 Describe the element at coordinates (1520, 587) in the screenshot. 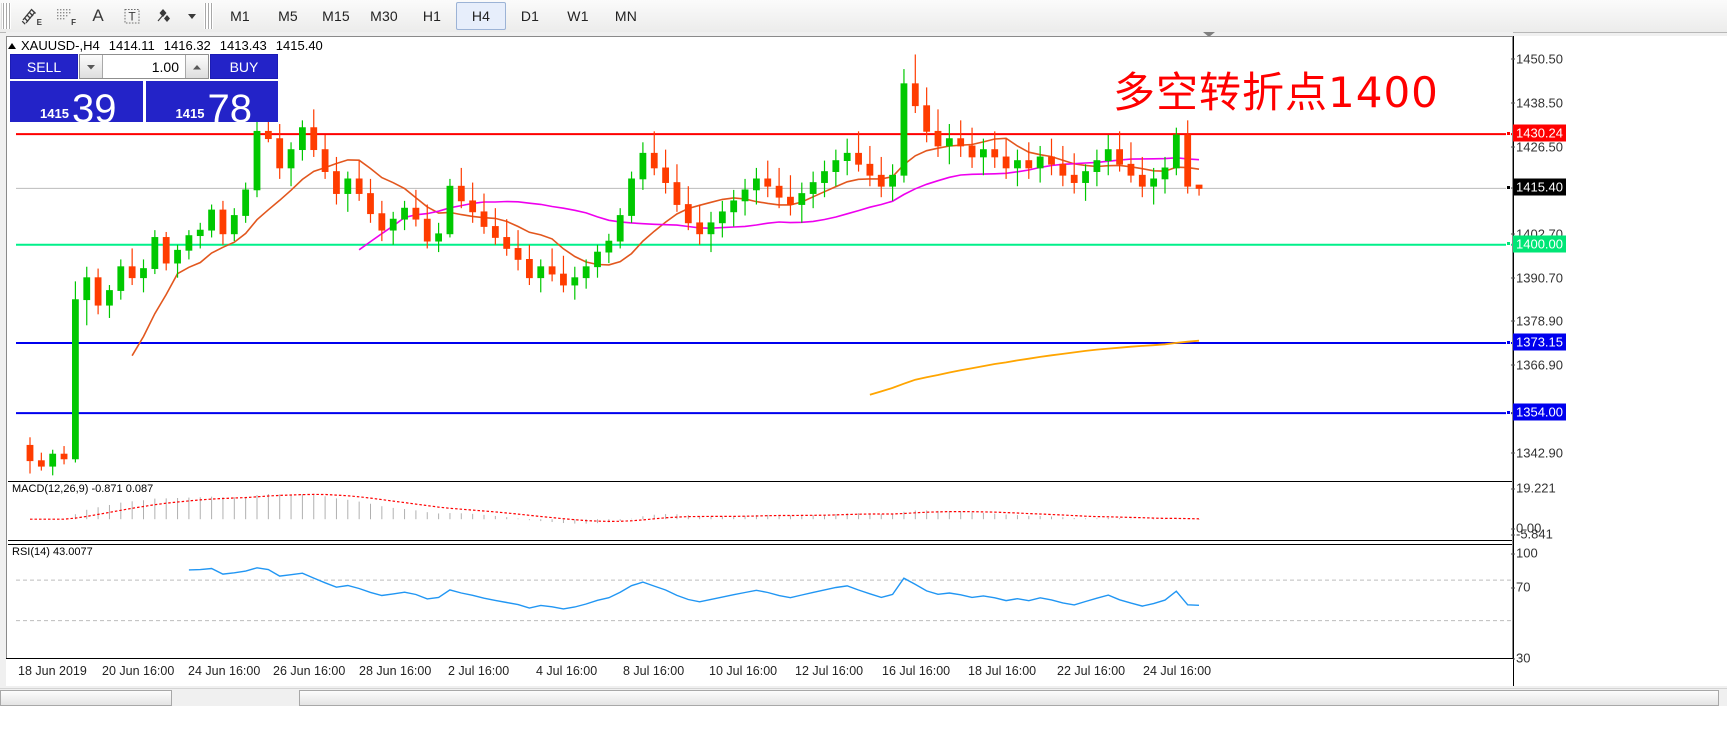

I see `rsi-axis-upper: 70` at that location.